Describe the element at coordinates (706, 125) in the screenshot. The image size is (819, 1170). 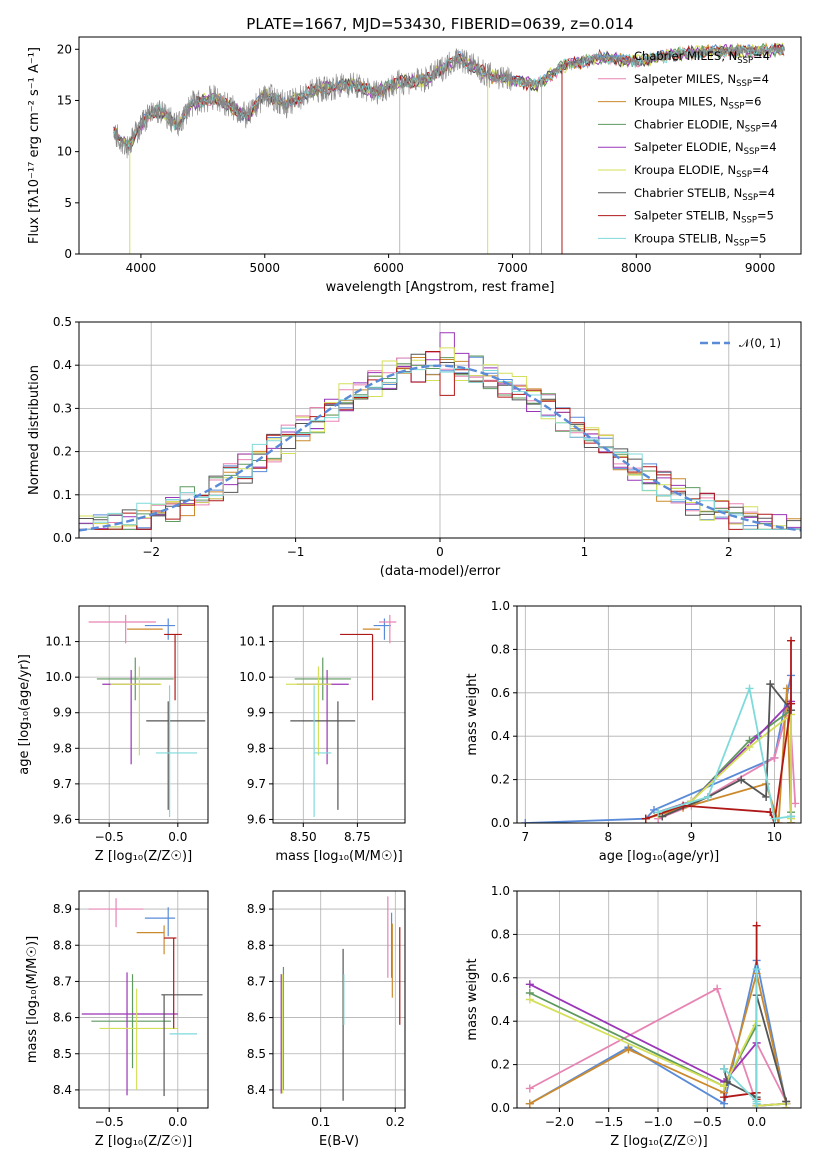
I see `legend-label: Chabrier ELODIE, NSSP=4` at that location.